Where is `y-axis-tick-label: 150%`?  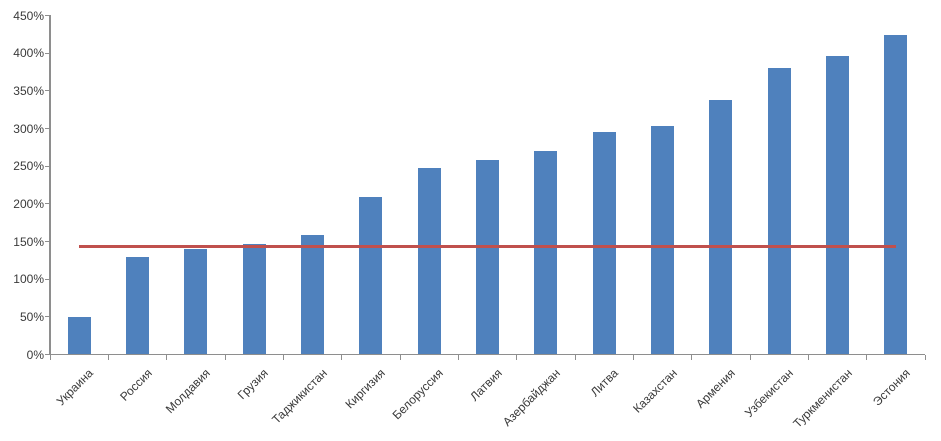 y-axis-tick-label: 150% is located at coordinates (28, 241).